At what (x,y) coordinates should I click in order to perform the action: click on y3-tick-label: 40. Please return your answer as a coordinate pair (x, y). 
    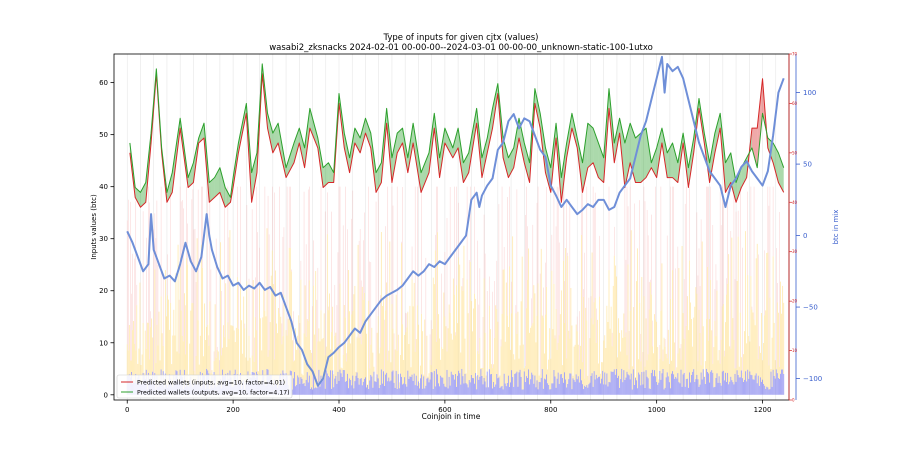
    Looking at the image, I should click on (795, 202).